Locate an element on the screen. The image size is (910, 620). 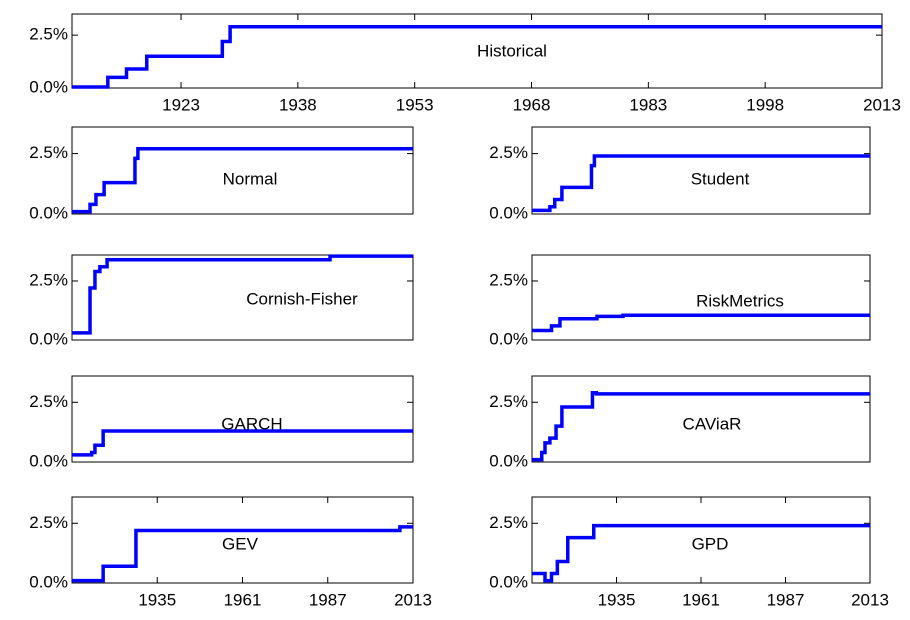
panel-label: Historical is located at coordinates (512, 50).